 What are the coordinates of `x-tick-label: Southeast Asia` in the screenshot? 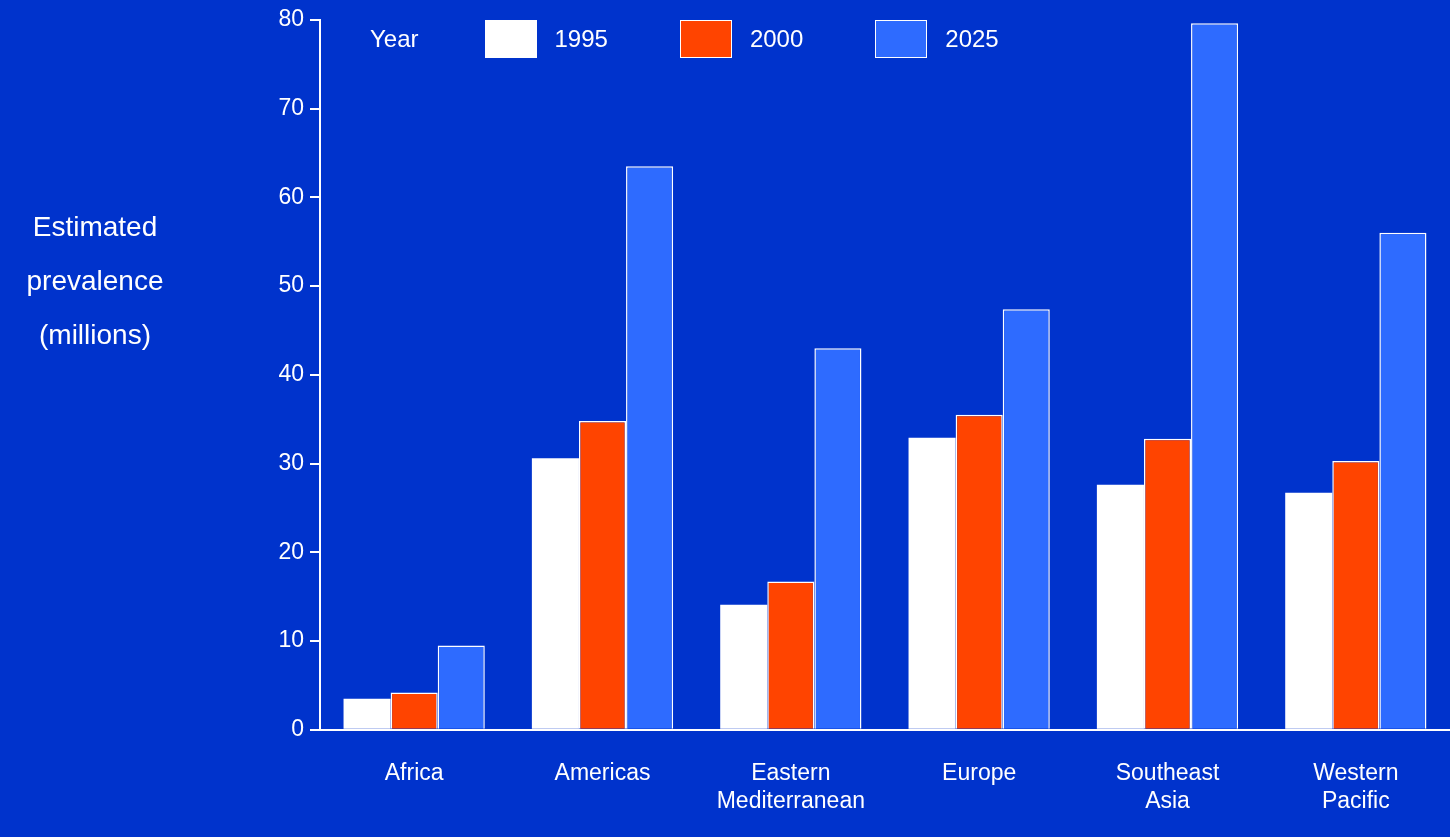 It's located at (1167, 785).